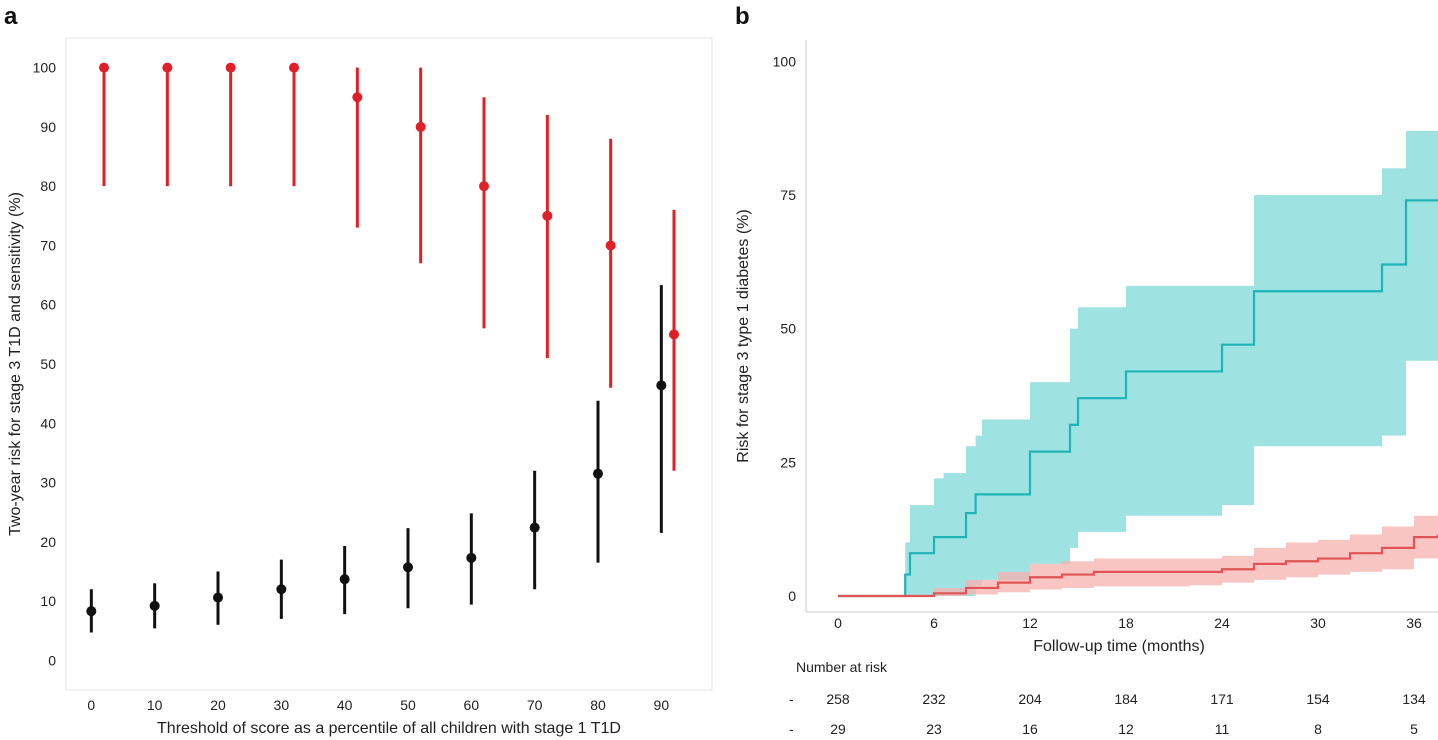 This screenshot has width=1438, height=740. What do you see at coordinates (1414, 623) in the screenshot?
I see `panel-b-x-tick-label: 36` at bounding box center [1414, 623].